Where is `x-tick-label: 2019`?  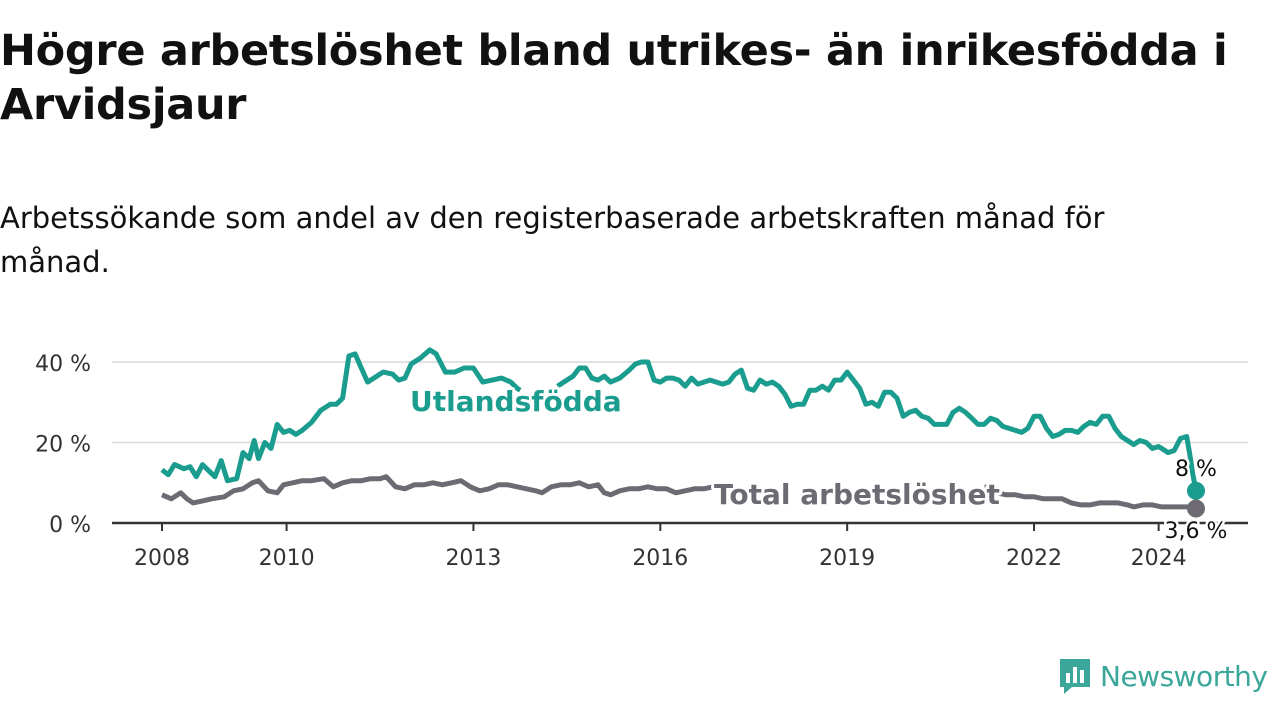
x-tick-label: 2019 is located at coordinates (847, 558).